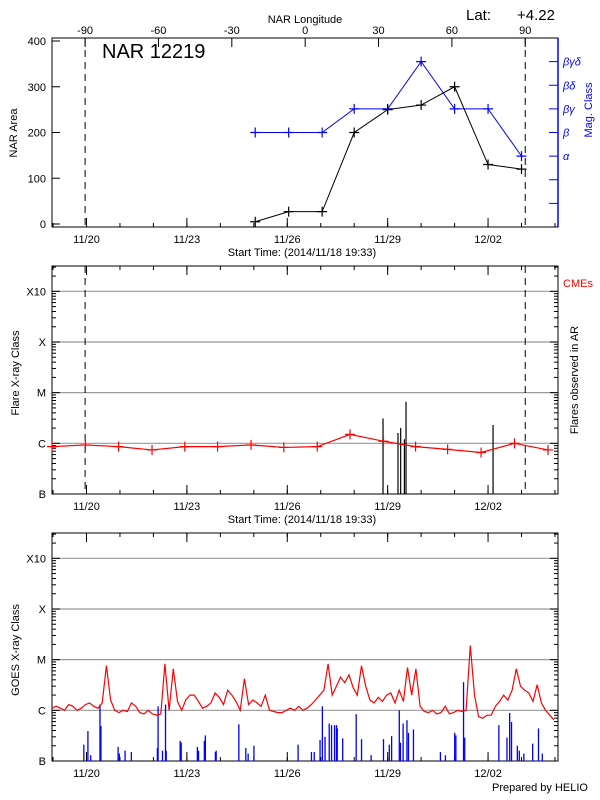 This screenshot has height=800, width=600. Describe the element at coordinates (302, 520) in the screenshot. I see `panel2-x-axis-label: Start Time: (2014/11/18 19:33)` at that location.